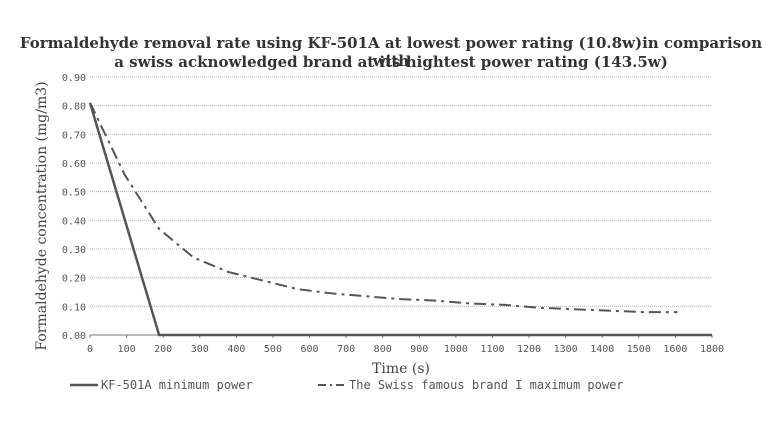 Image resolution: width=782 pixels, height=424 pixels. I want to click on y-tick-label: 0.70, so click(74, 135).